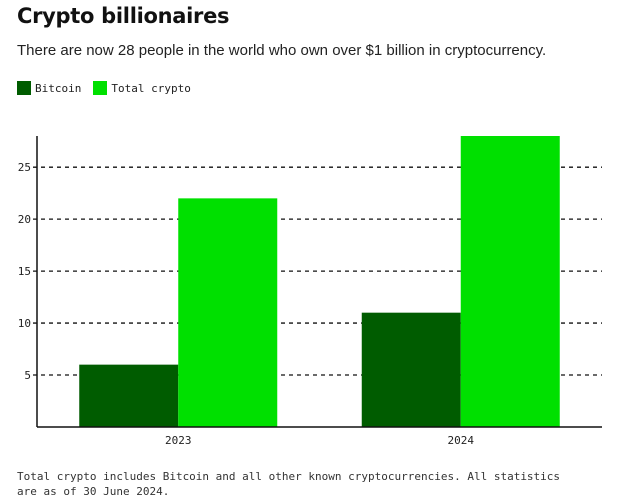  What do you see at coordinates (24, 167) in the screenshot?
I see `y-tick-label-25: 25` at bounding box center [24, 167].